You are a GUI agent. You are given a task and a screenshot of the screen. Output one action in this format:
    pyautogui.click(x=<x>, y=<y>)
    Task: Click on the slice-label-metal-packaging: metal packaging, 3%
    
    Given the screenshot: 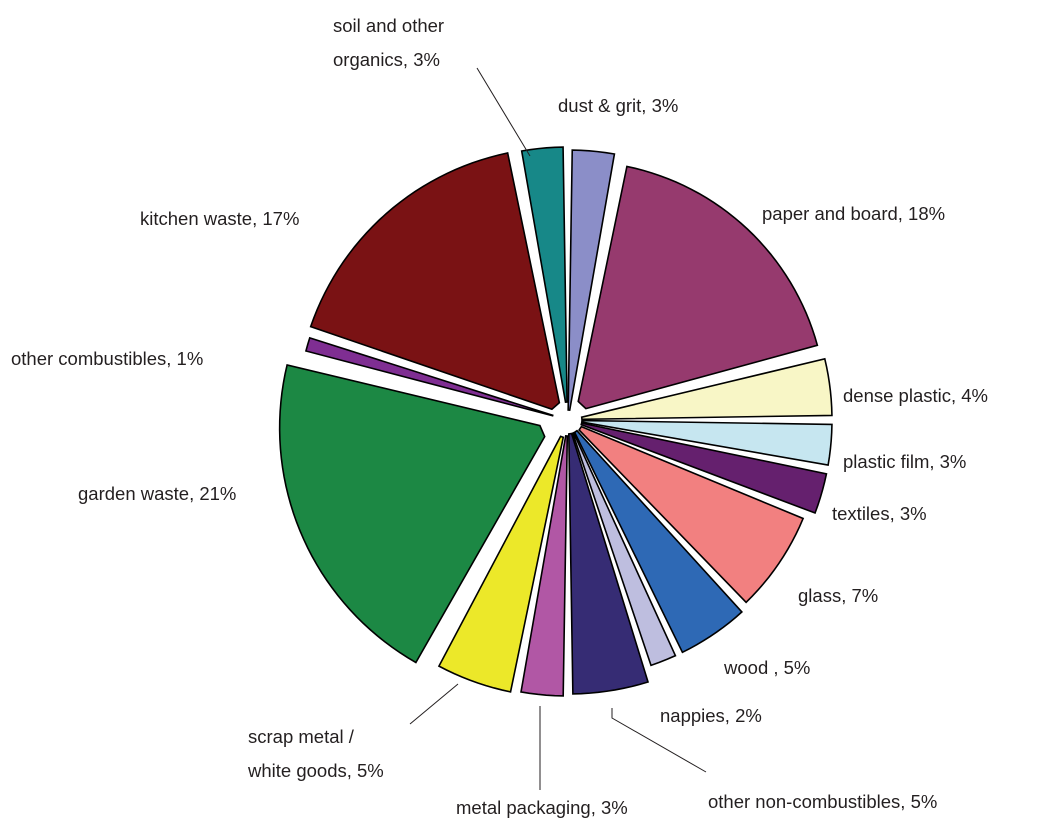 What is the action you would take?
    pyautogui.click(x=542, y=807)
    